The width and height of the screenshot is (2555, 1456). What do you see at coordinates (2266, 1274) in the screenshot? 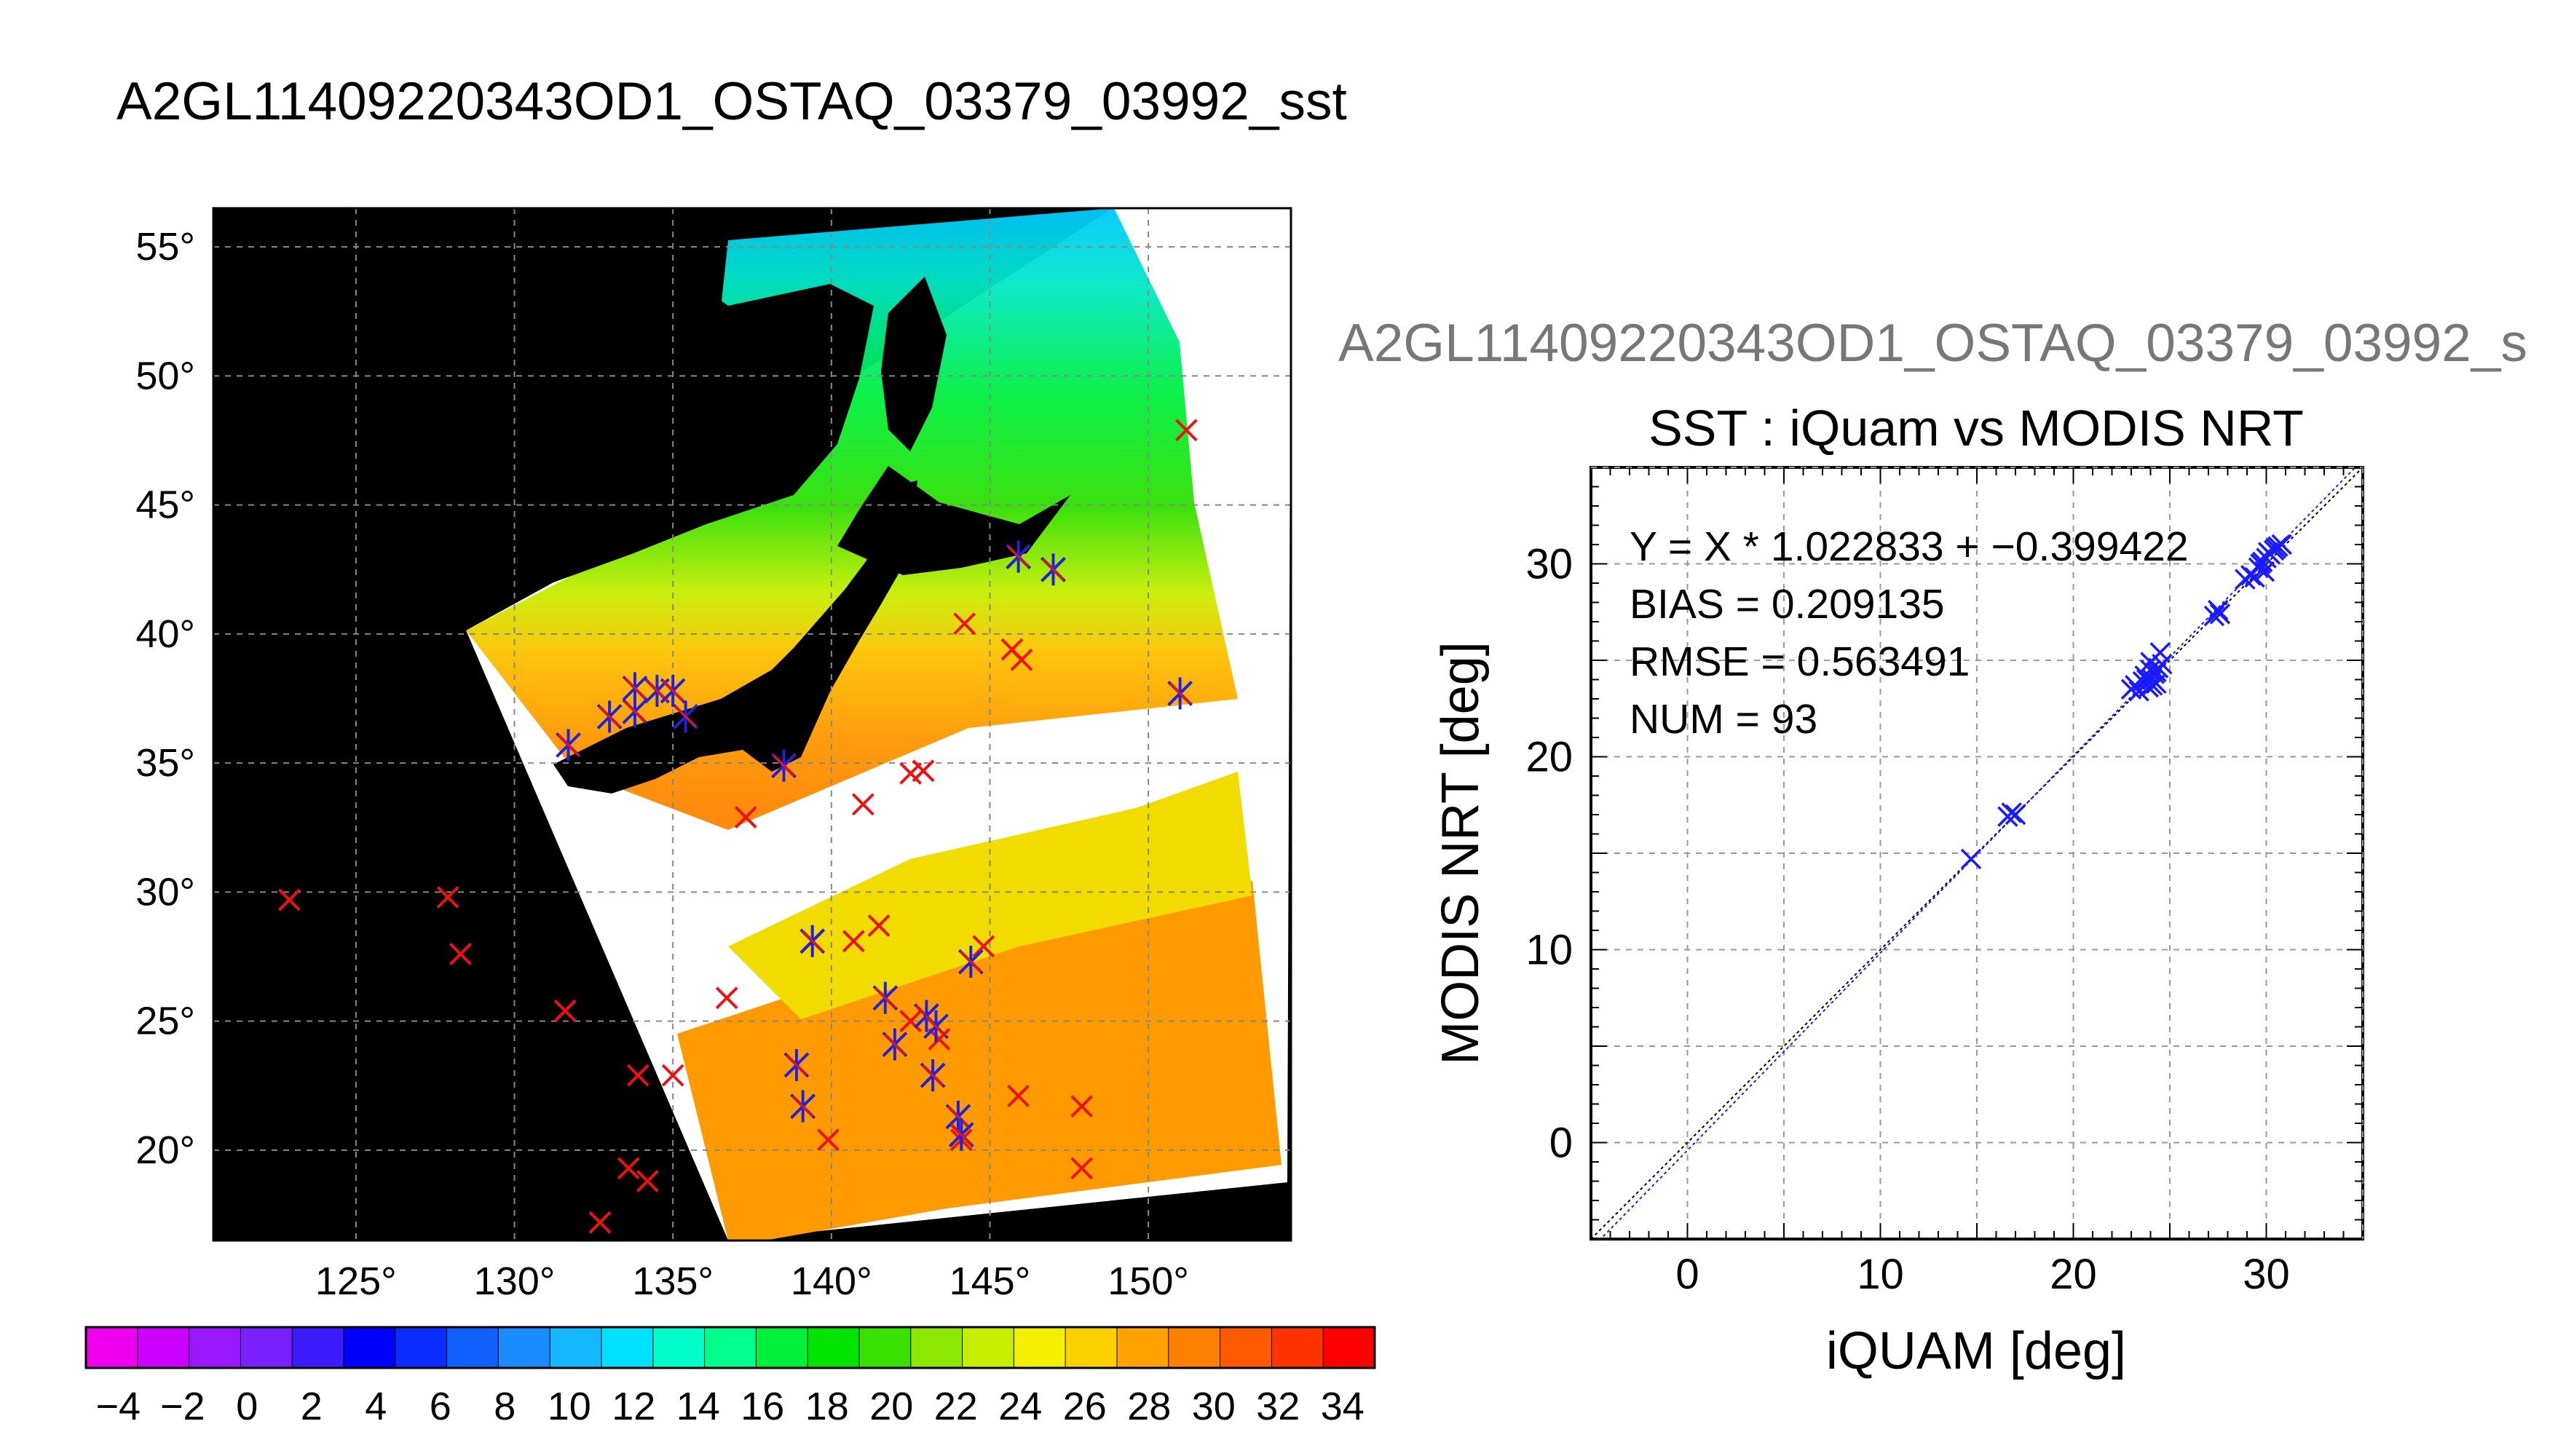
I see `scatter-x-tick-label: 30` at bounding box center [2266, 1274].